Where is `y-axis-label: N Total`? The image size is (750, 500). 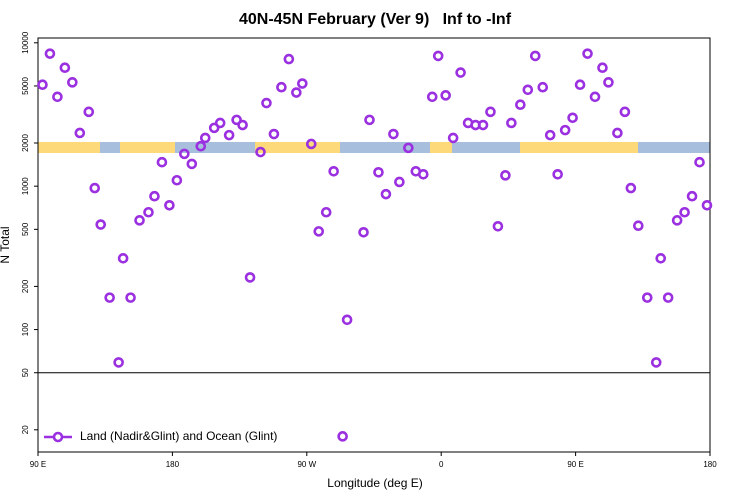 y-axis-label: N Total is located at coordinates (6, 244).